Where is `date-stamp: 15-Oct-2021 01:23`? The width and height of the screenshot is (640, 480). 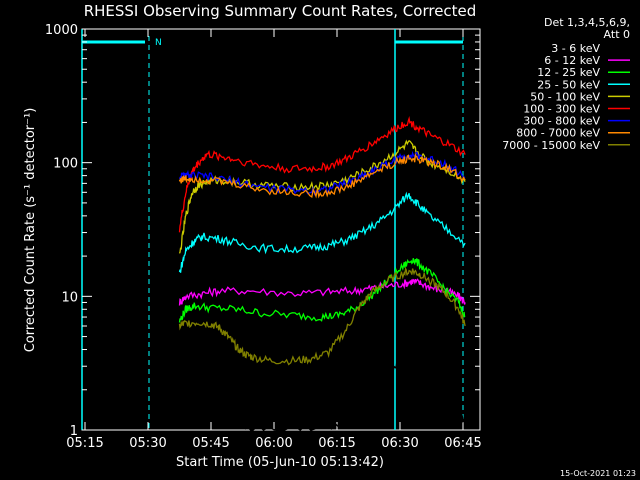
date-stamp: 15-Oct-2021 01:23 is located at coordinates (598, 473).